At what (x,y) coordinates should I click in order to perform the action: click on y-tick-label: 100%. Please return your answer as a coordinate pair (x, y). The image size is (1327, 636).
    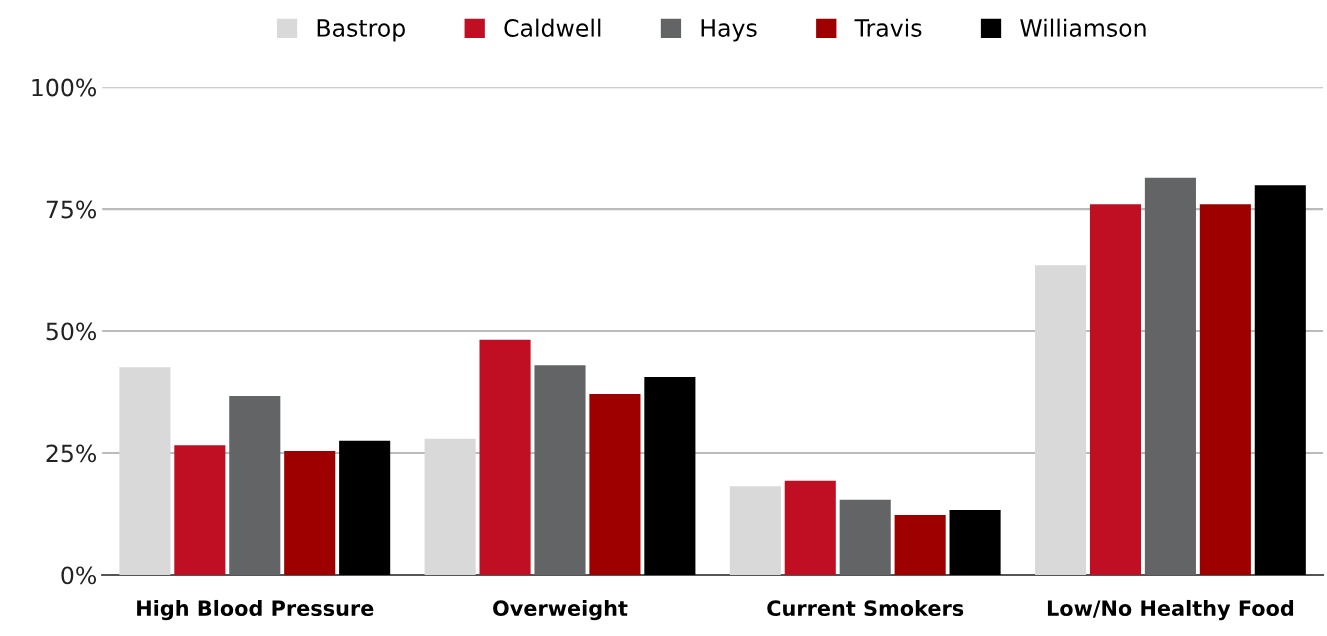
    Looking at the image, I should click on (64, 87).